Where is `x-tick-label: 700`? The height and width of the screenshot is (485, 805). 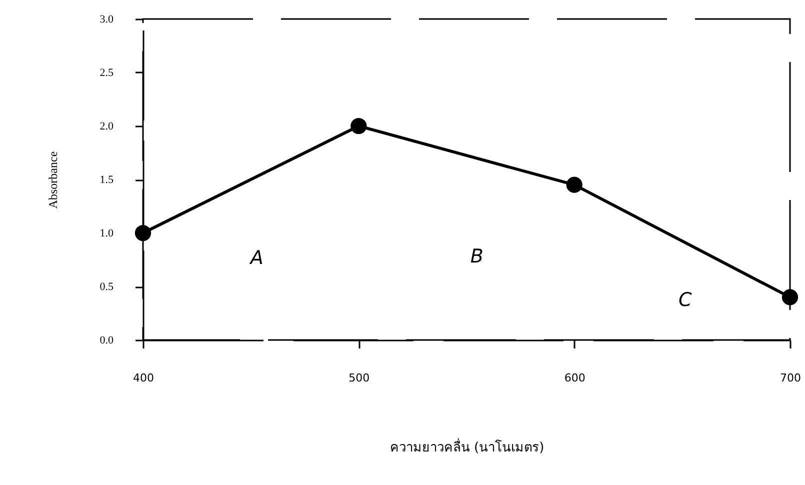
x-tick-label: 700 is located at coordinates (790, 378).